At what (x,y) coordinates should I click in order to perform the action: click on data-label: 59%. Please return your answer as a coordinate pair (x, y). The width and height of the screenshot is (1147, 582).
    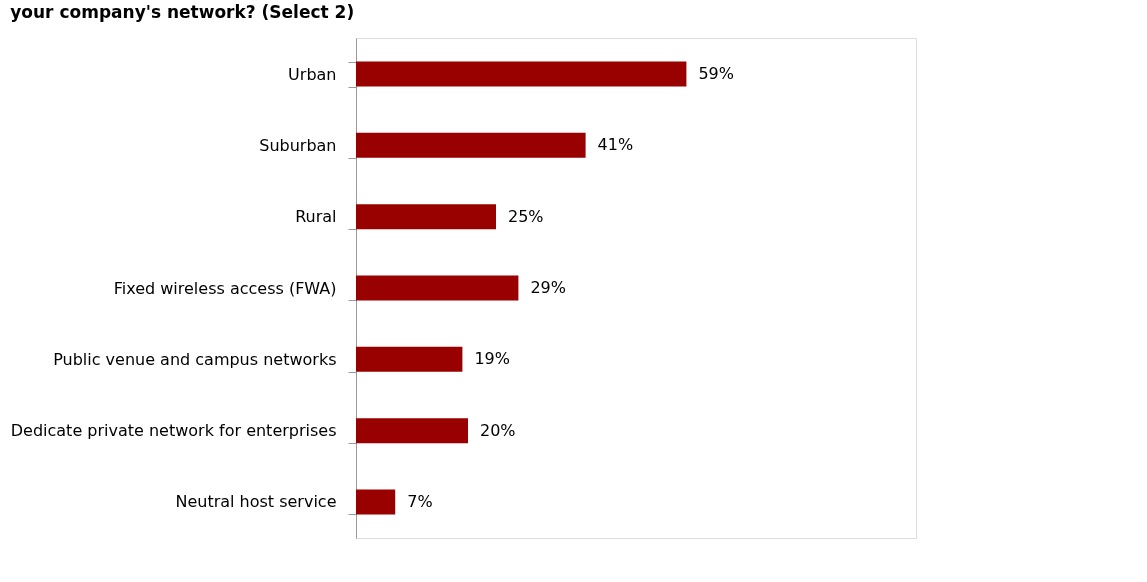
    Looking at the image, I should click on (716, 74).